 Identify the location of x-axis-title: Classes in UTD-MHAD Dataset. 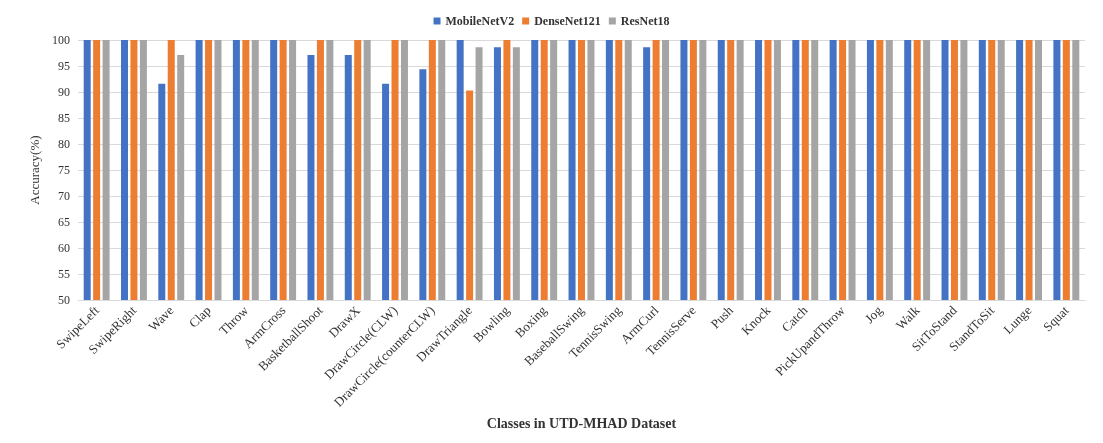
(581, 423).